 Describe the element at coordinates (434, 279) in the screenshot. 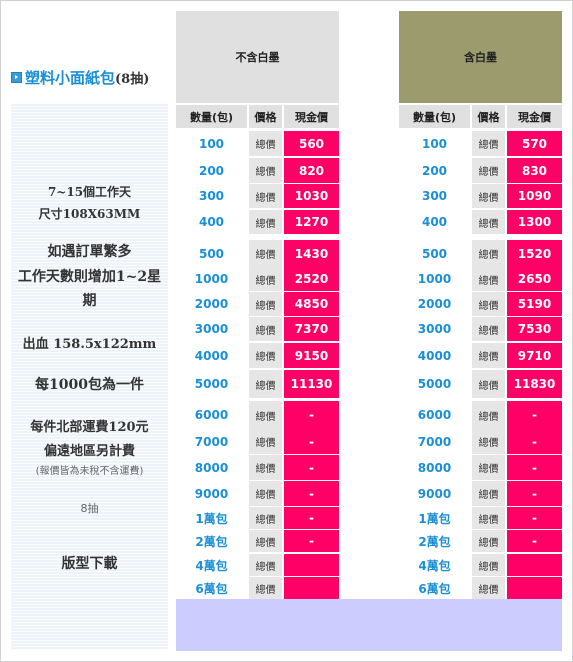

I see `row-quantity: 1000` at that location.